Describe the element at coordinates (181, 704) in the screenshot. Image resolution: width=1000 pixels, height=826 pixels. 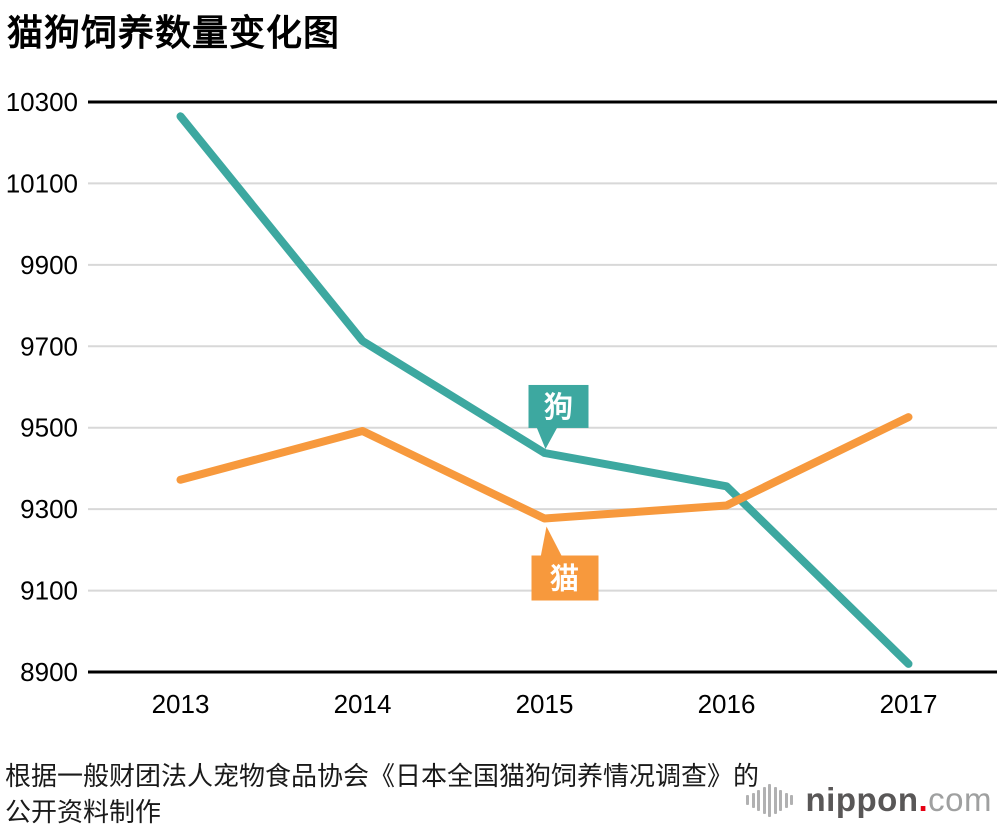
I see `x-tick-label: 2013` at that location.